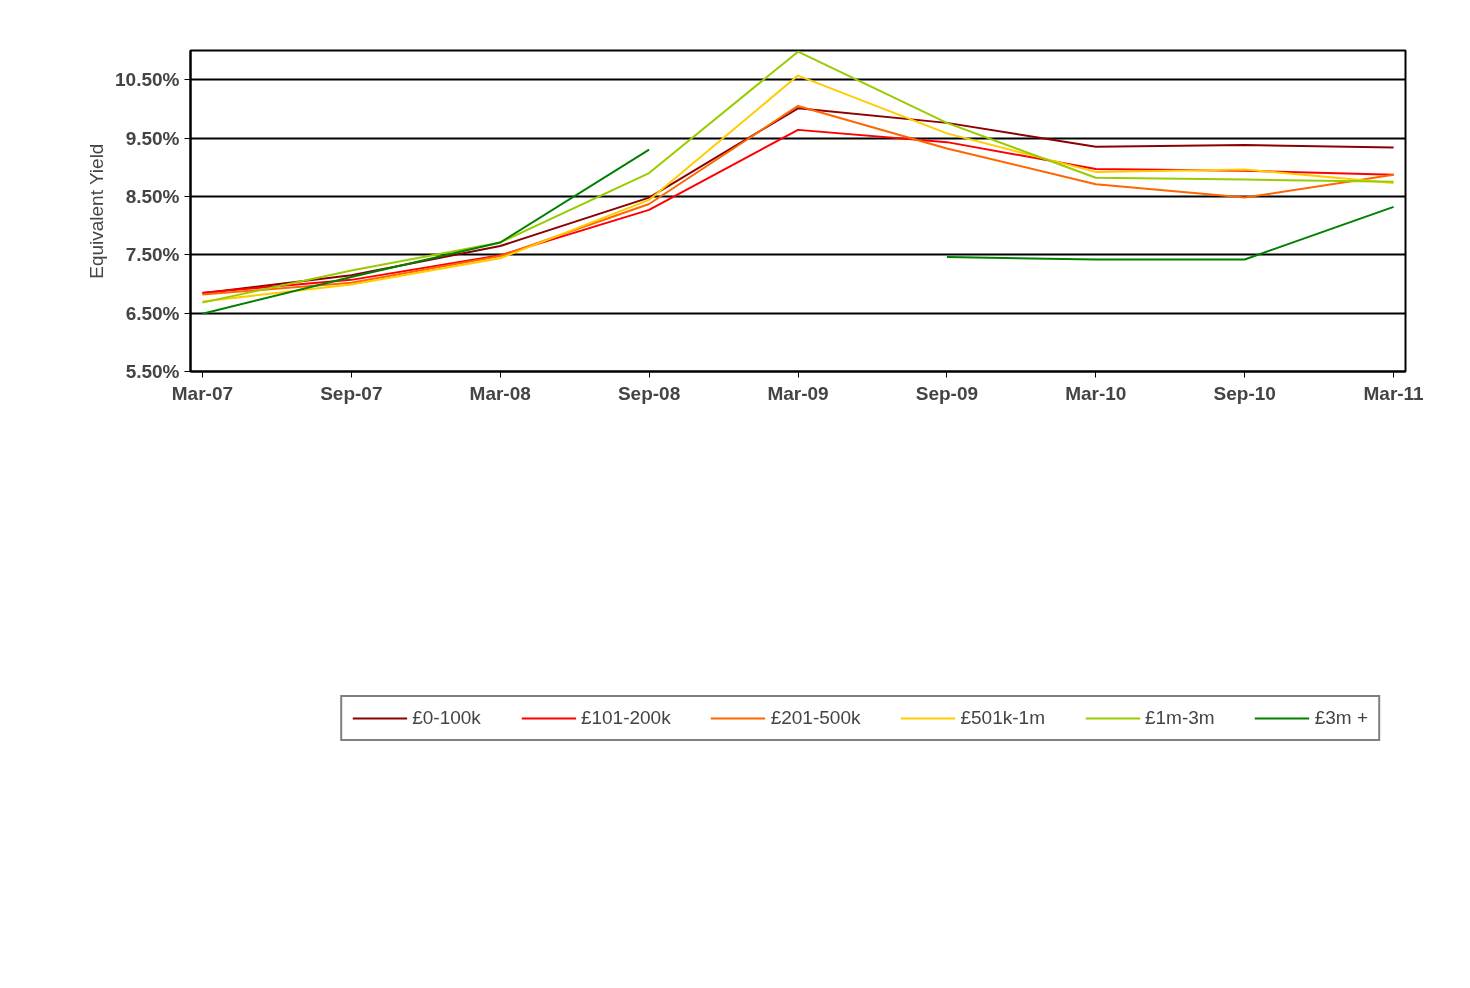  Describe the element at coordinates (152, 196) in the screenshot. I see `y-tick-label: 8.50%` at that location.